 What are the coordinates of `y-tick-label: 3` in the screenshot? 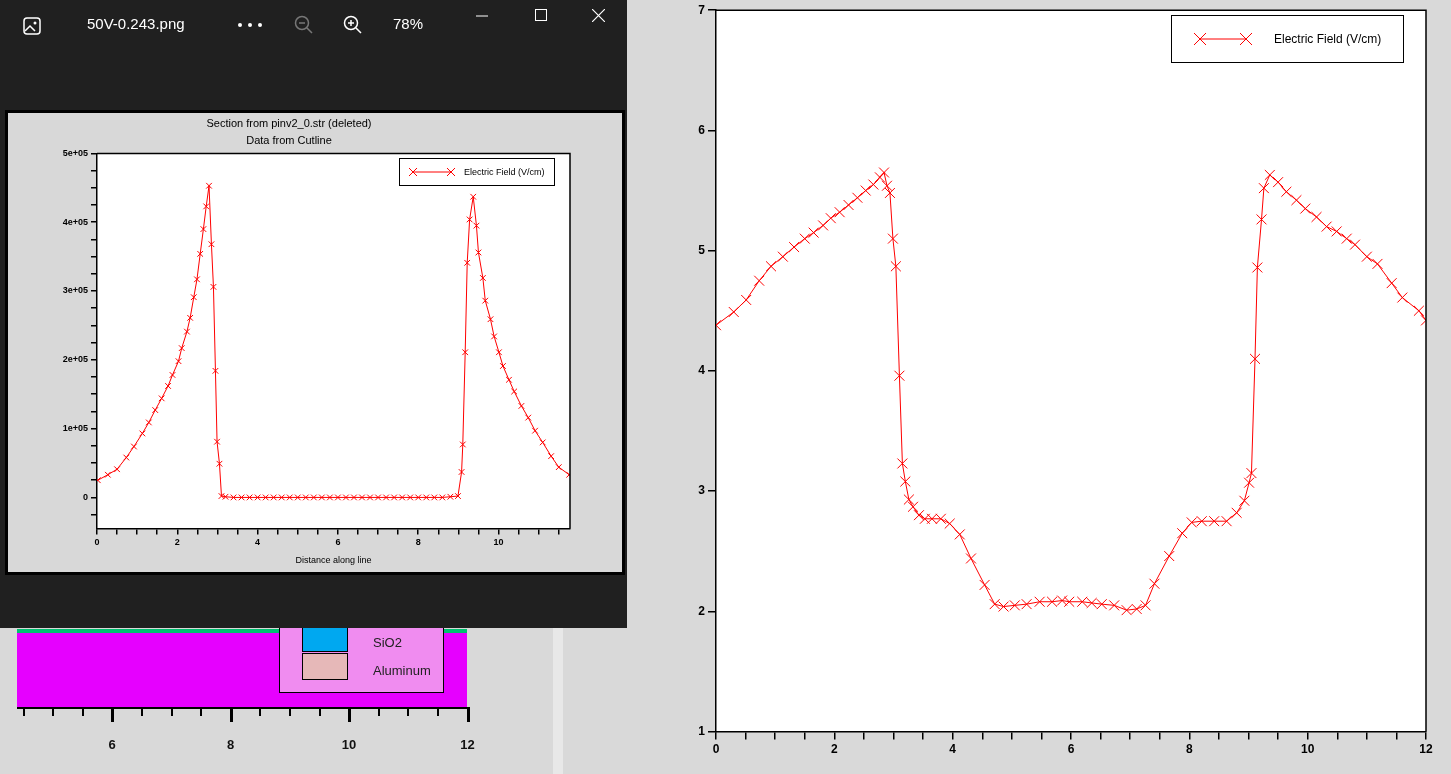 It's located at (702, 490).